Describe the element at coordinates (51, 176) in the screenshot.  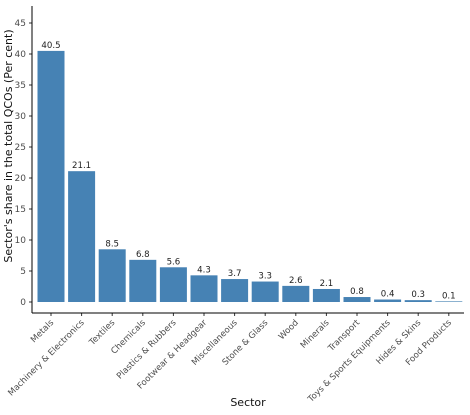
I see `bar-metals` at that location.